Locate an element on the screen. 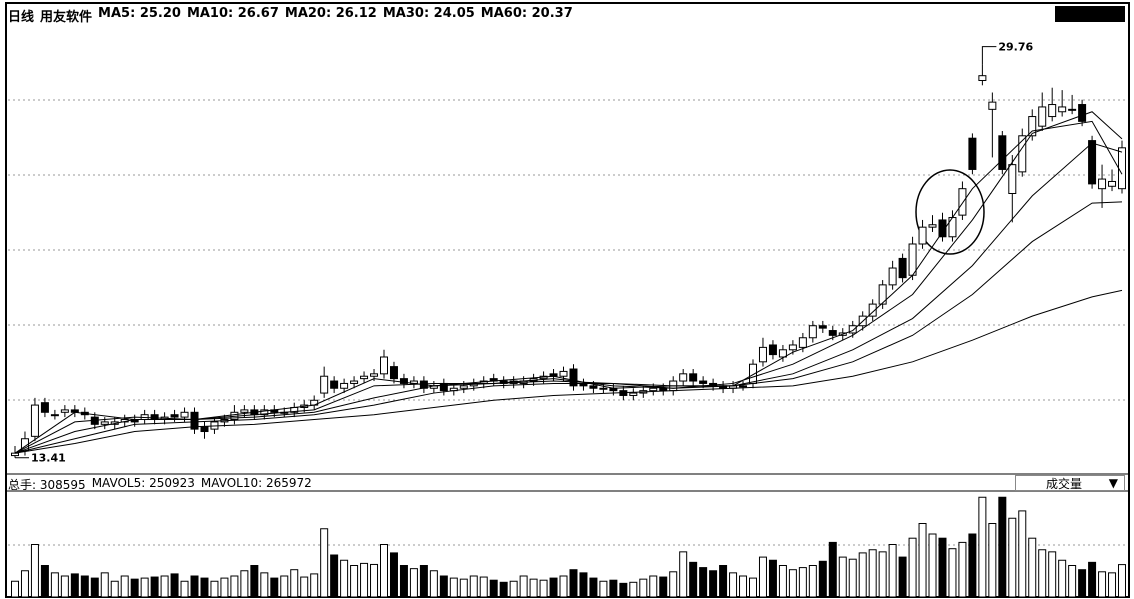 Image resolution: width=1134 pixels, height=599 pixels. indicator-name: MA20 is located at coordinates (305, 13).